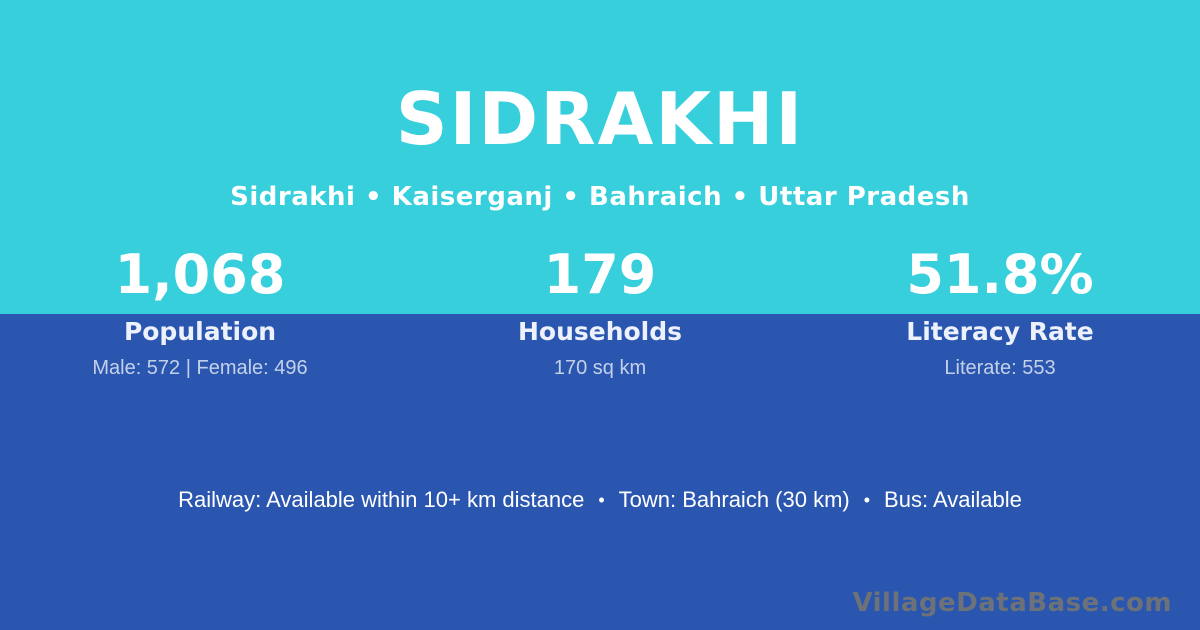  Describe the element at coordinates (600, 274) in the screenshot. I see `households-value: 179` at that location.